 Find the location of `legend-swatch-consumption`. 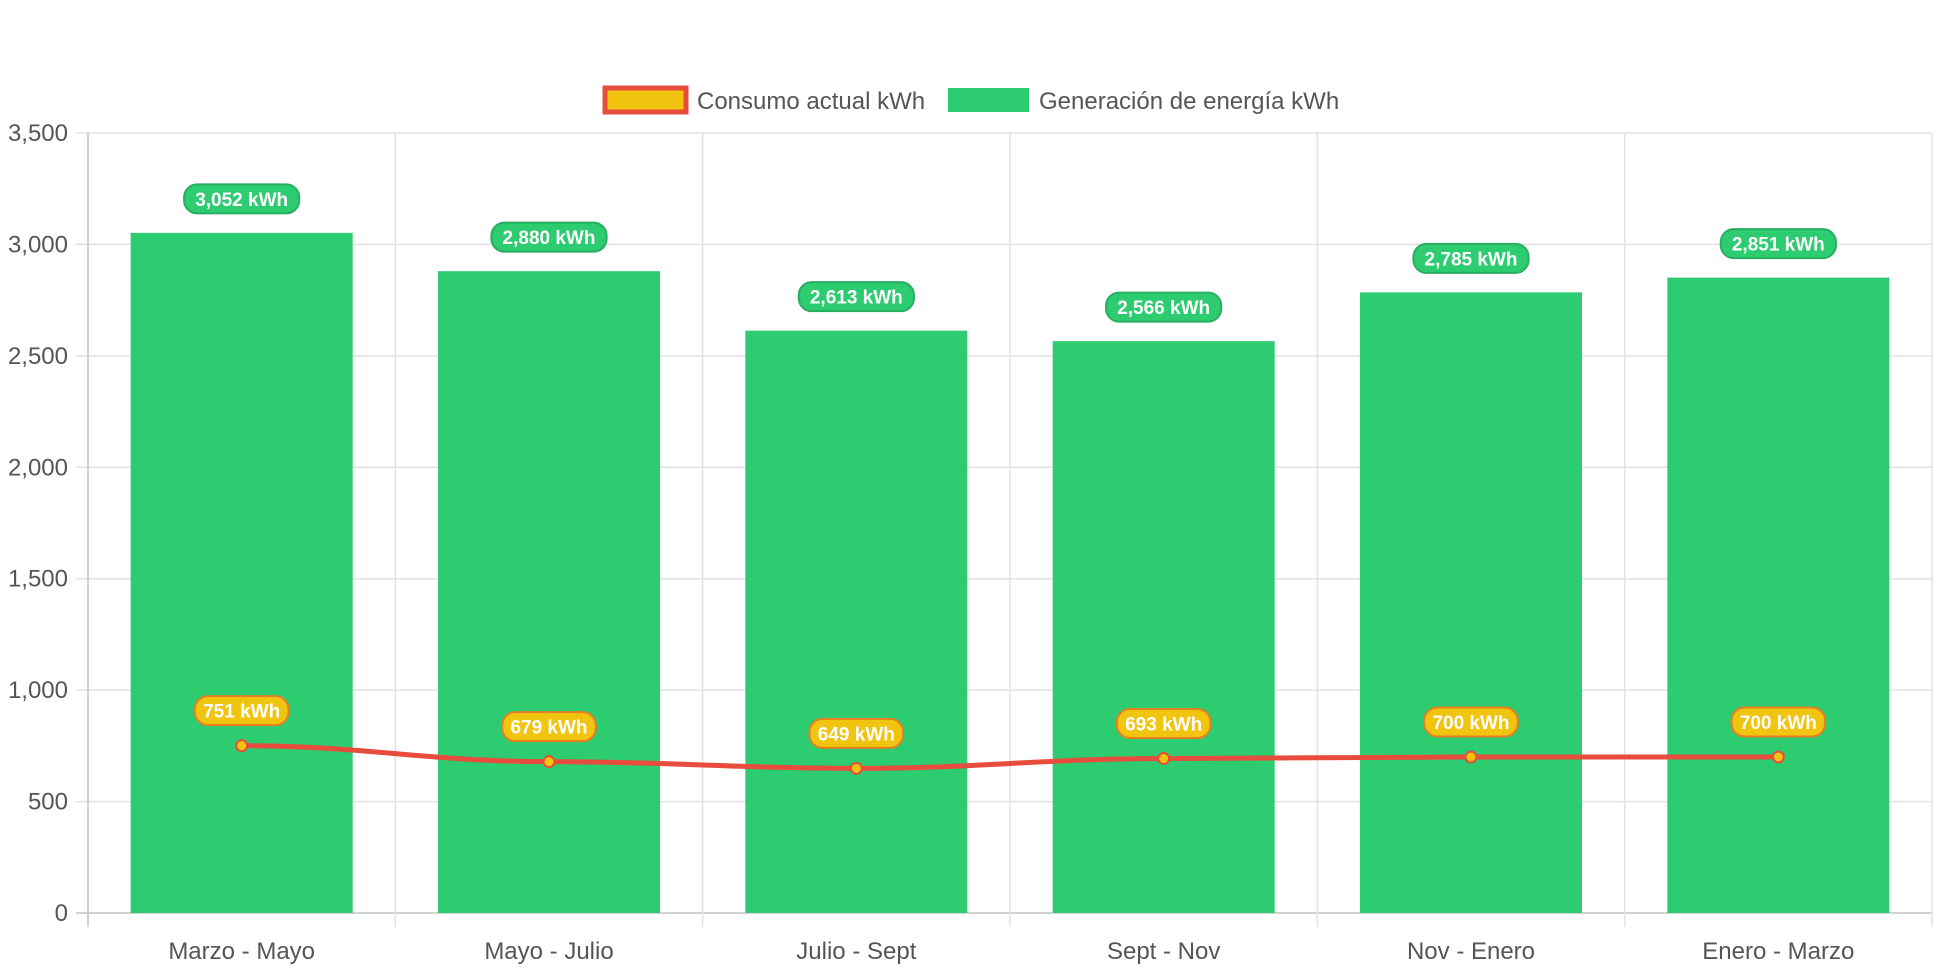

legend-swatch-consumption is located at coordinates (645, 100).